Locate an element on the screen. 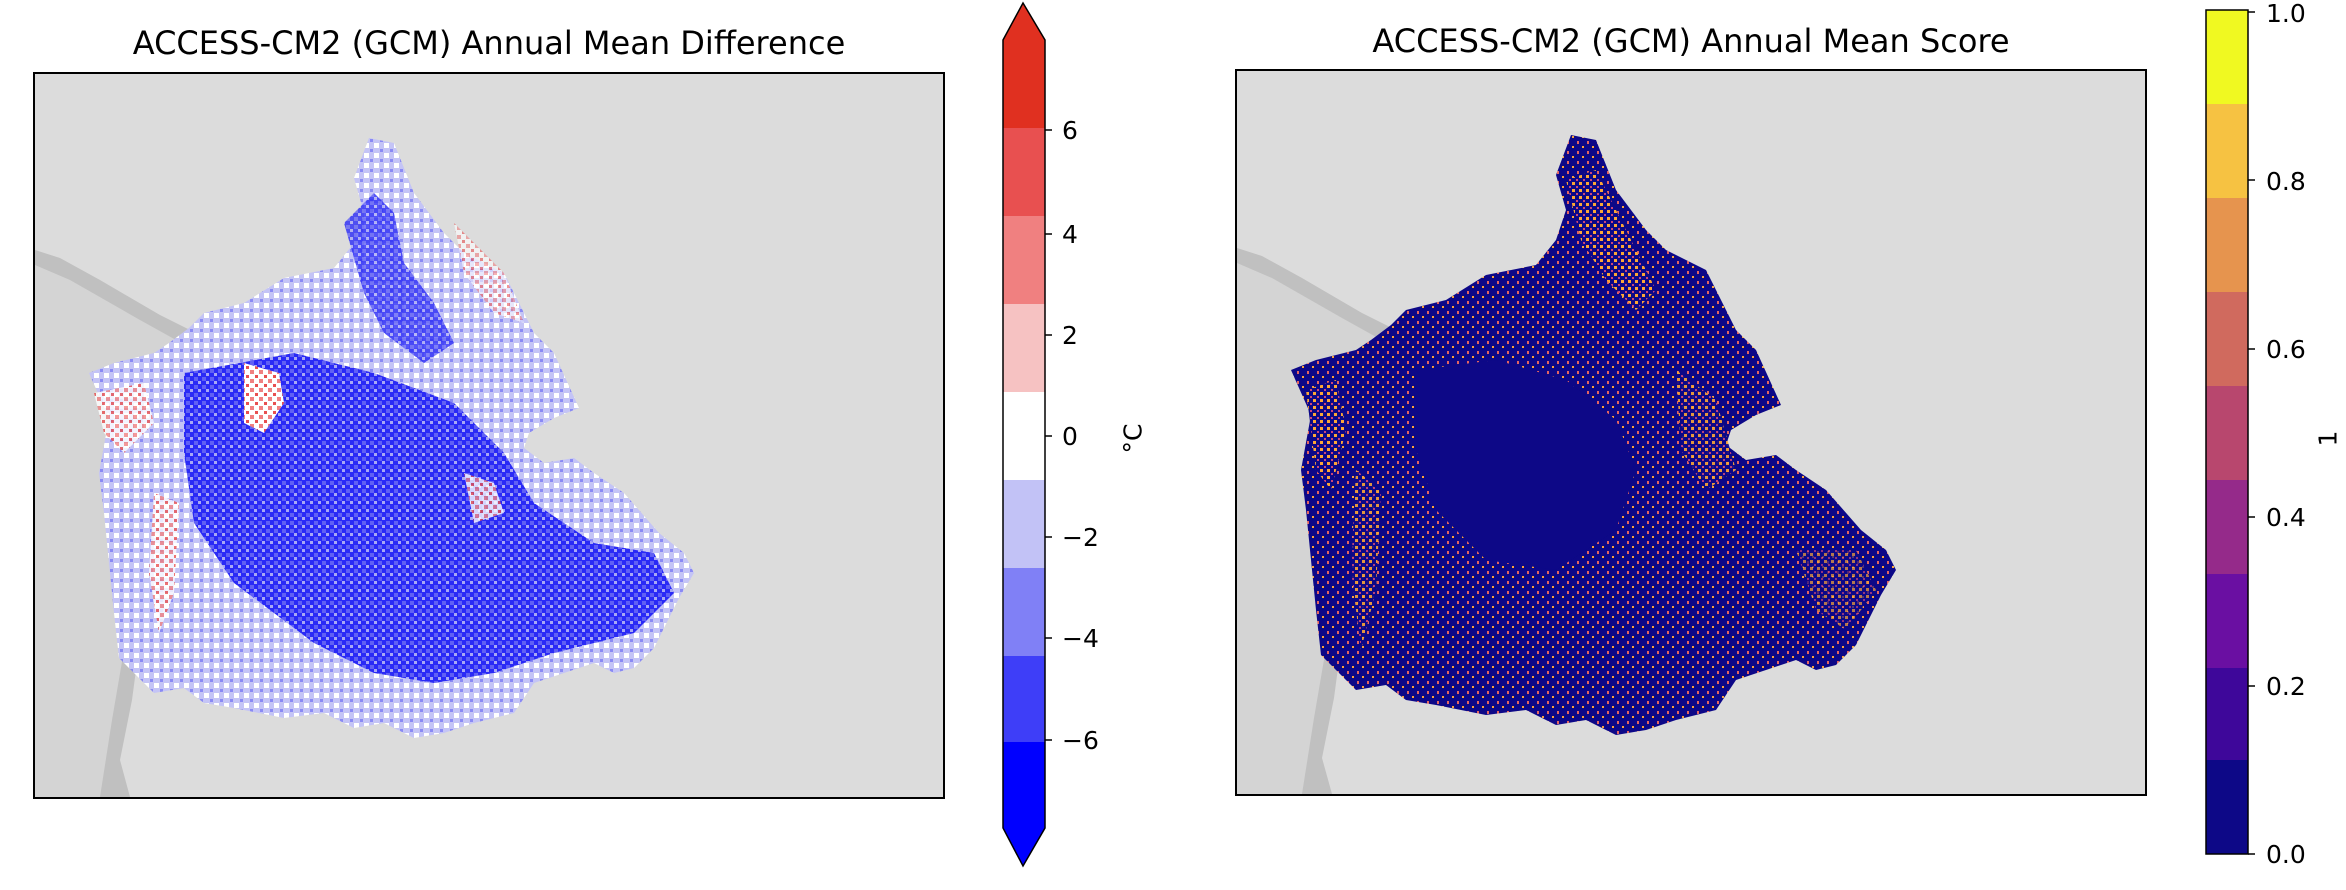 This screenshot has width=2346, height=890. right-cb-tick-0.8: 0.8 is located at coordinates (2286, 181).